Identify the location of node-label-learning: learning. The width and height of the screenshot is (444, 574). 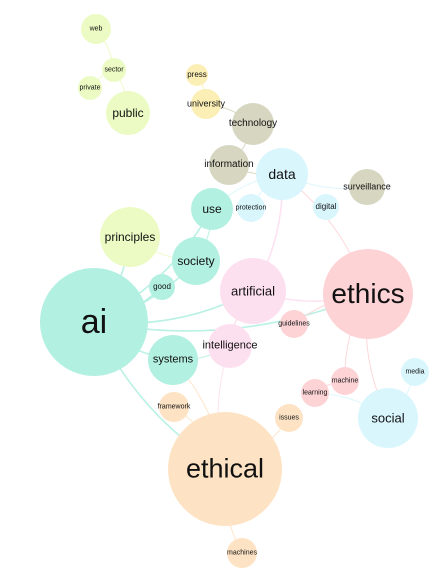
(315, 393).